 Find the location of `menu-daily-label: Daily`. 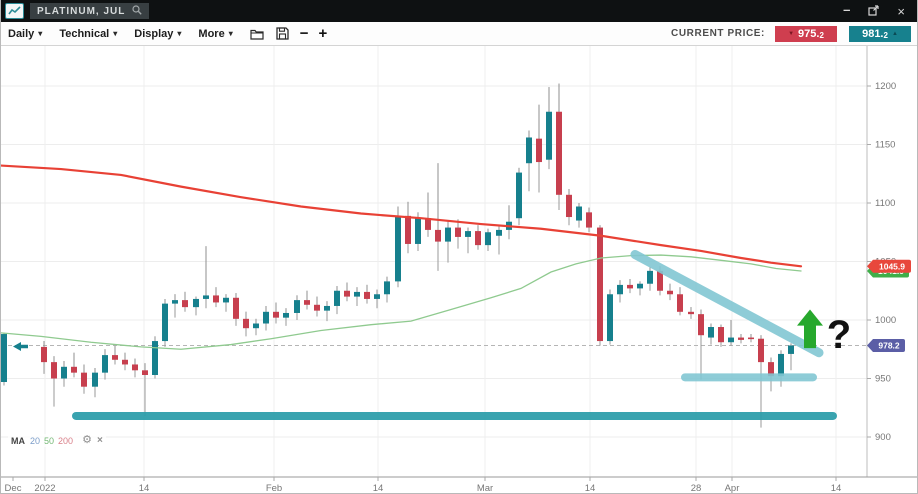

menu-daily-label: Daily is located at coordinates (21, 33).